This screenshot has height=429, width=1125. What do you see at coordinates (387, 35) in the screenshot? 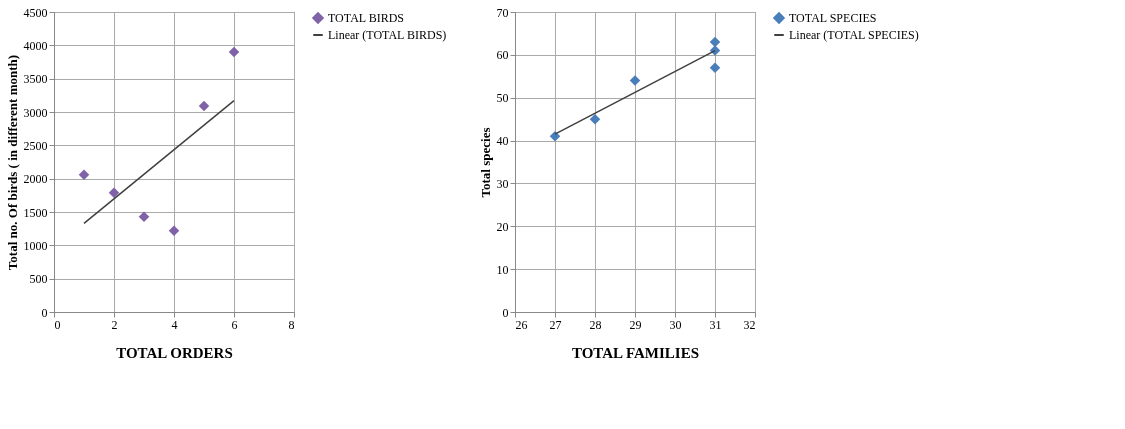
I see `legend-label: Linear (TOTAL BIRDS)` at bounding box center [387, 35].